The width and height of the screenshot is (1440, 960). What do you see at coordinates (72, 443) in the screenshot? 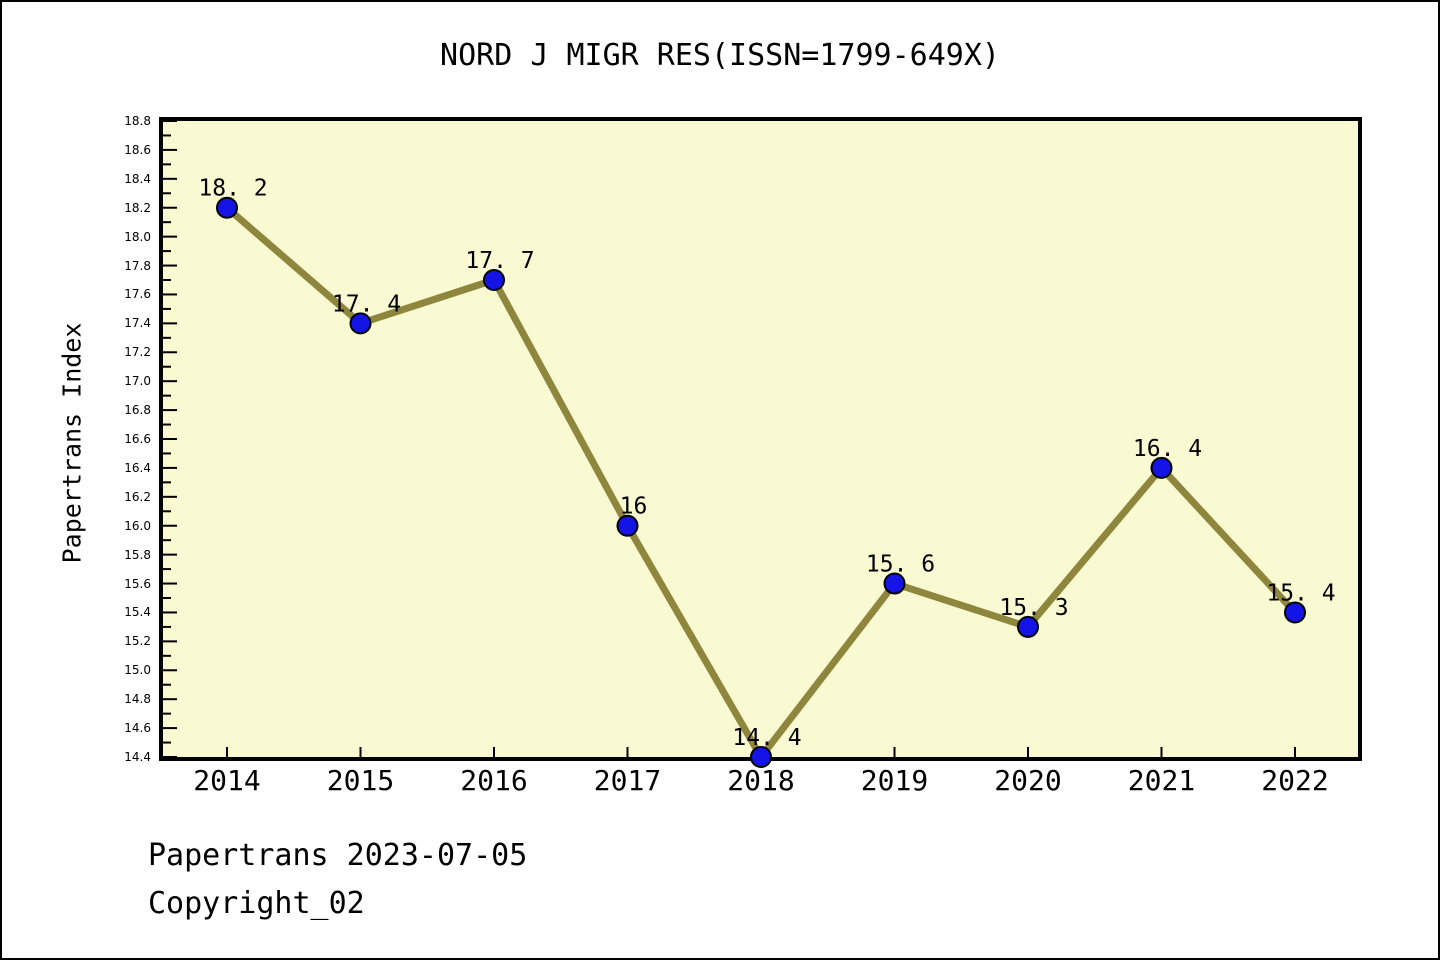
I see `y-axis-label: Papertrans Index` at bounding box center [72, 443].